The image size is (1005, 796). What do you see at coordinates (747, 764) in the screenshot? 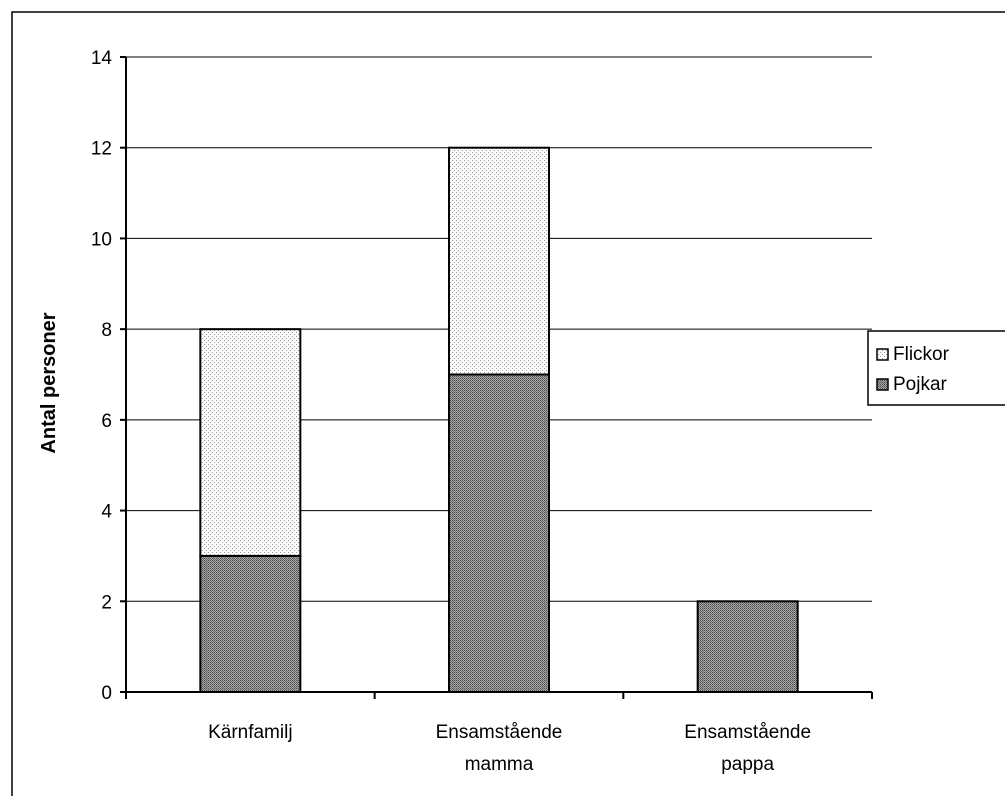
I see `x-category-label-2-1: pappa` at bounding box center [747, 764].